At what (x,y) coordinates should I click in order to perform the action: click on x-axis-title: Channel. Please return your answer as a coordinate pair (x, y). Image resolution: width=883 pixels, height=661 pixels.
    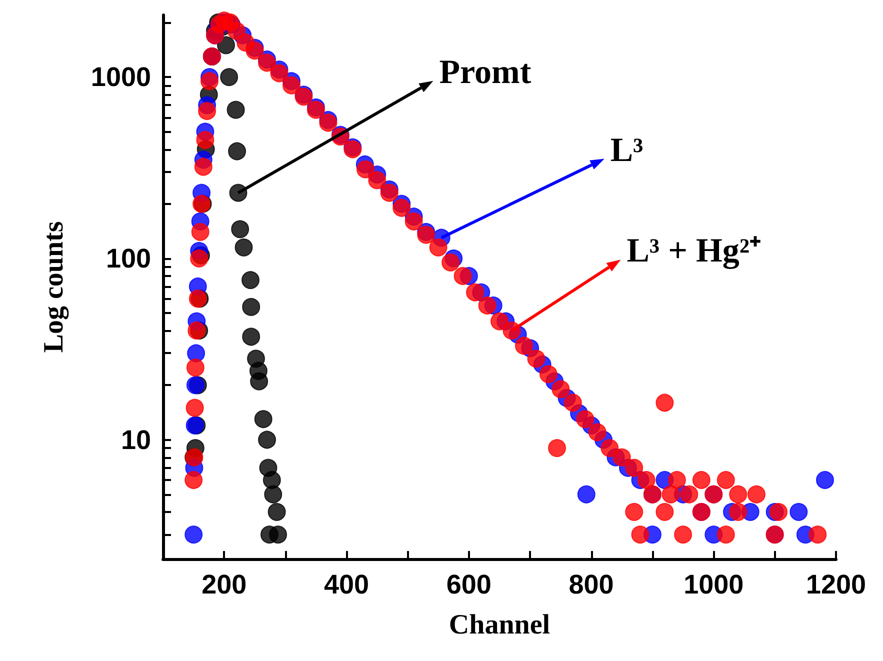
    Looking at the image, I should click on (499, 625).